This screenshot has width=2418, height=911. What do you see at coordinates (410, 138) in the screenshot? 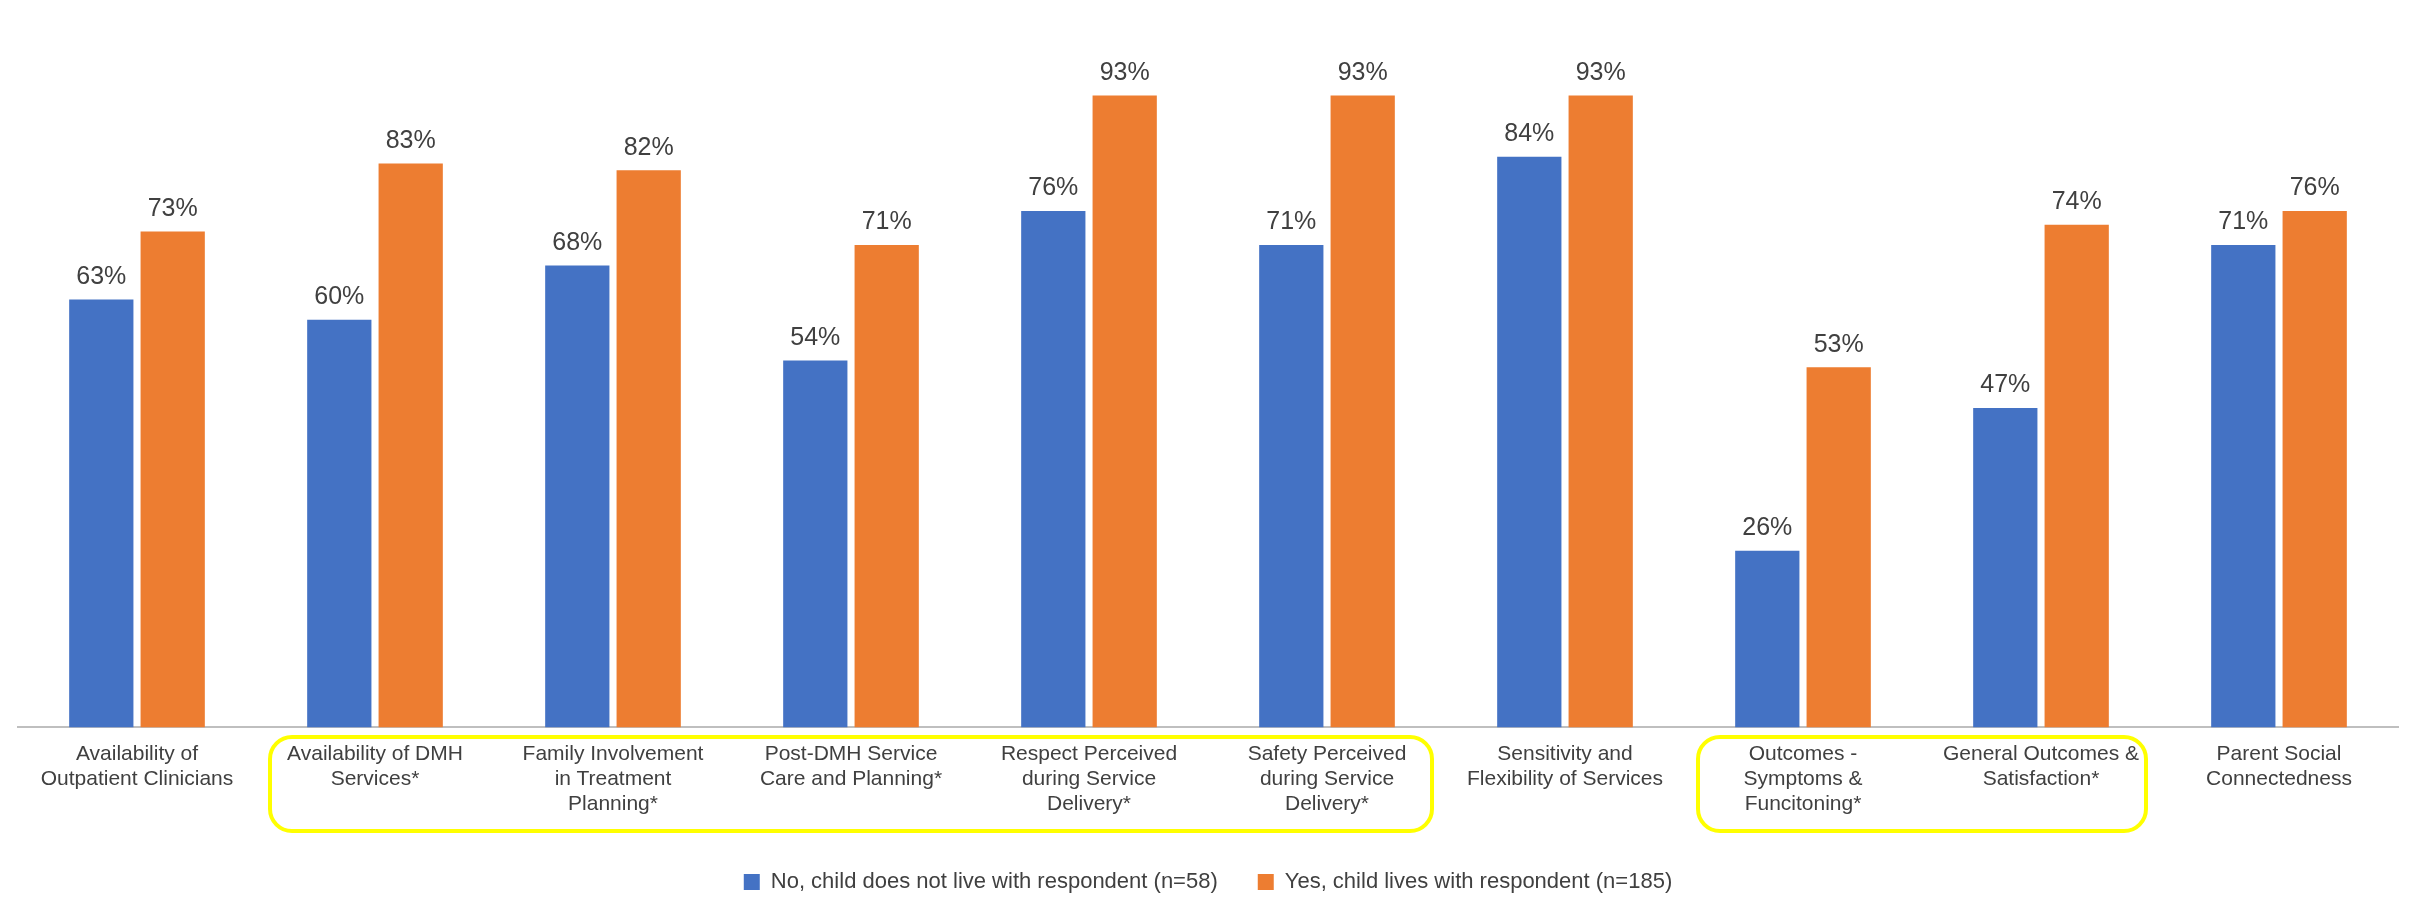
I see `data-label: 83%` at bounding box center [410, 138].